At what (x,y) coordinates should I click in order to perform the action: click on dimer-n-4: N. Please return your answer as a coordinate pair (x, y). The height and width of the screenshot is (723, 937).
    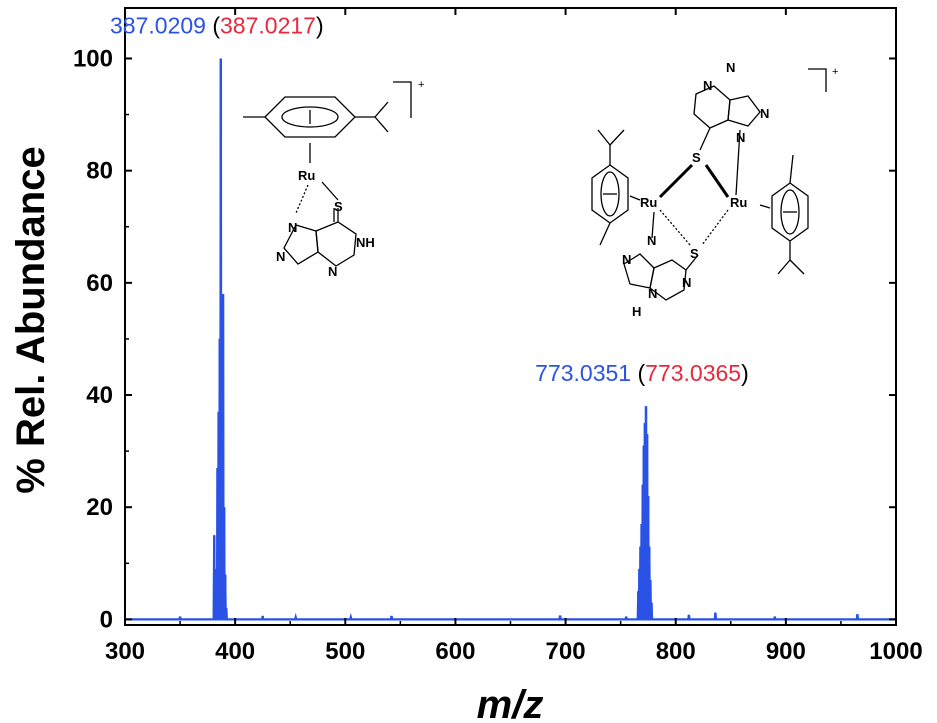
    Looking at the image, I should click on (740, 137).